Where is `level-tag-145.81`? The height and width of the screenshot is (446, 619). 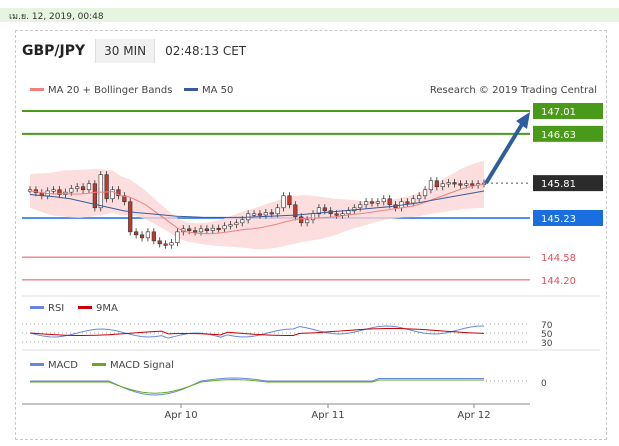
level-tag-145.81 is located at coordinates (568, 183).